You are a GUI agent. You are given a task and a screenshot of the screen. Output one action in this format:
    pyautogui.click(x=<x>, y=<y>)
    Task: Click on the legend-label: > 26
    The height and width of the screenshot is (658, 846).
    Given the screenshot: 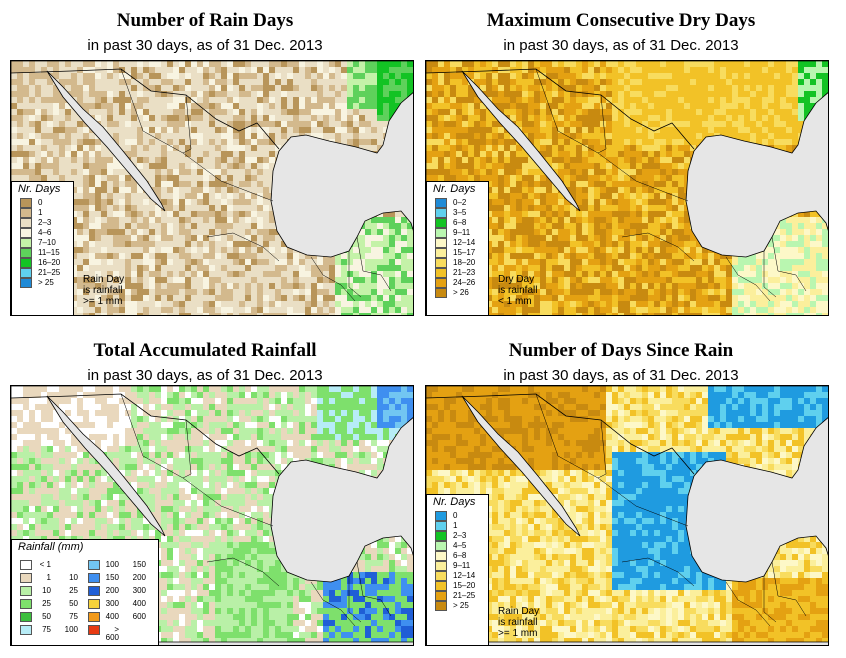 What is the action you would take?
    pyautogui.click(x=461, y=292)
    